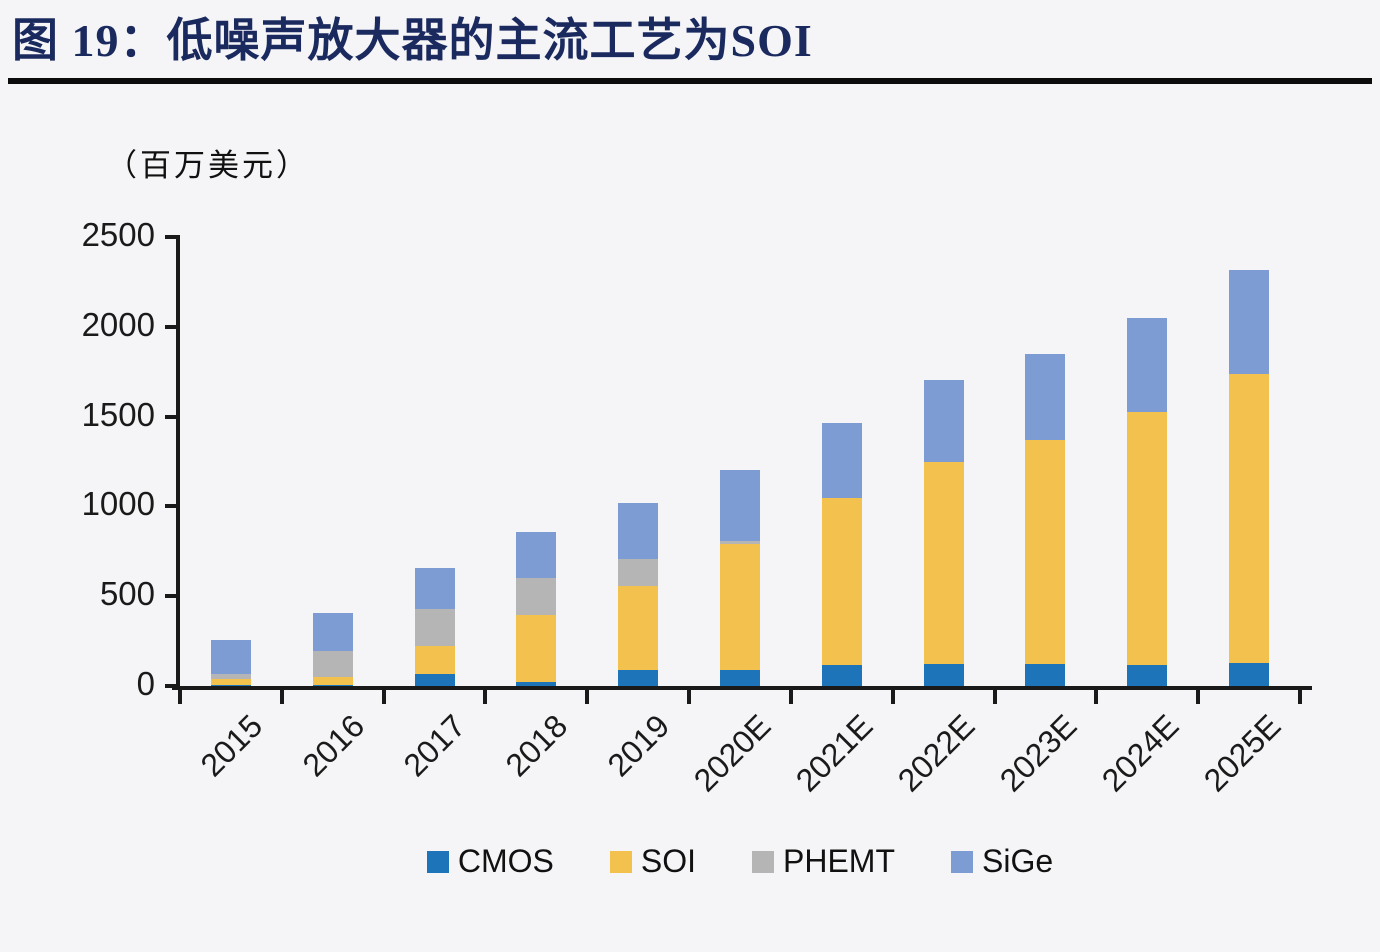 This screenshot has width=1380, height=952. What do you see at coordinates (1147, 675) in the screenshot?
I see `bar-segment-cmos-2024E` at bounding box center [1147, 675].